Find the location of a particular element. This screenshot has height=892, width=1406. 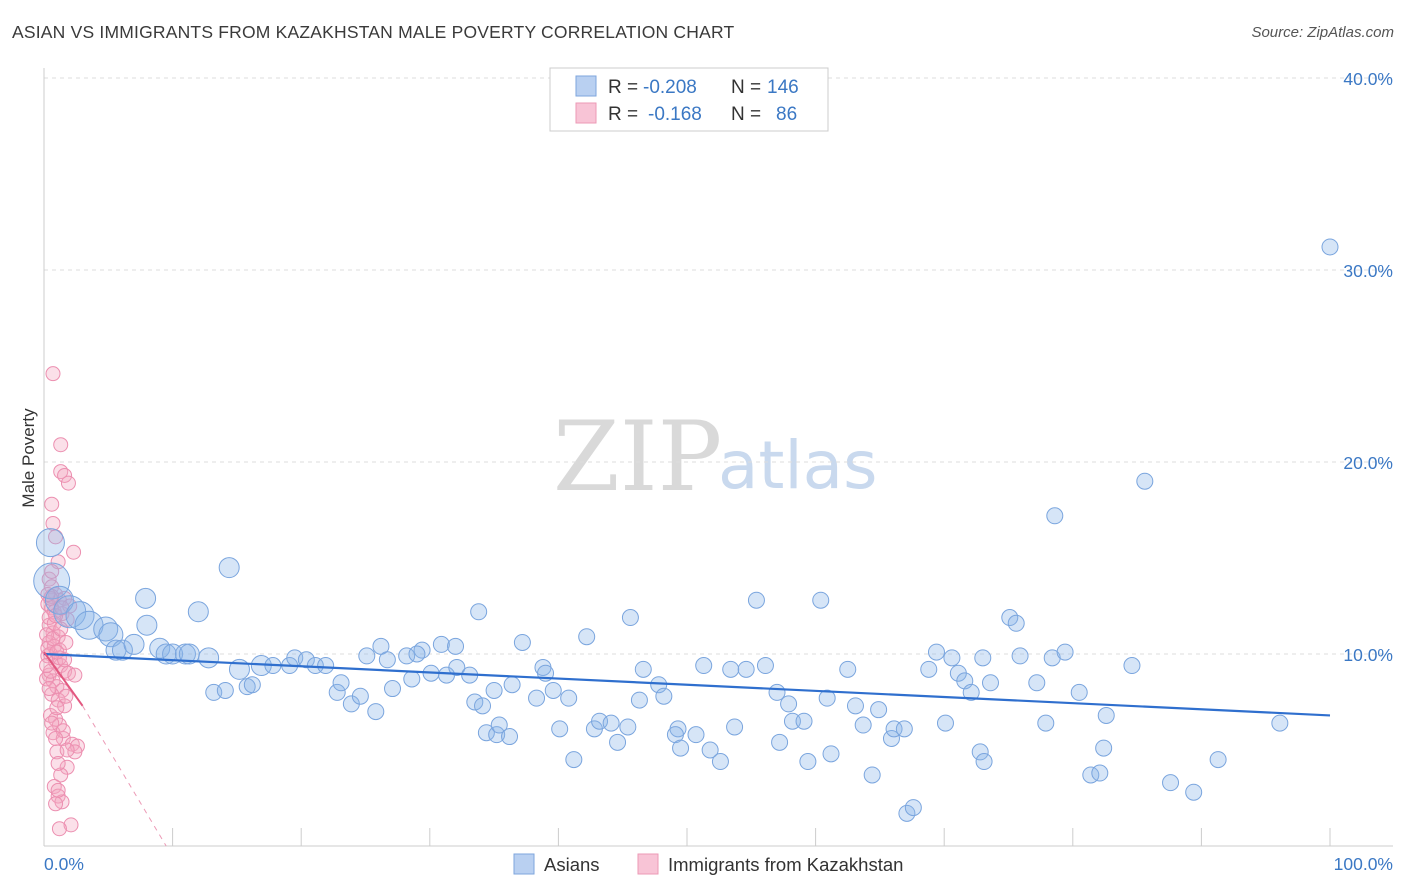

legend-swatch-kazakhstan-bottom is located at coordinates (648, 864).